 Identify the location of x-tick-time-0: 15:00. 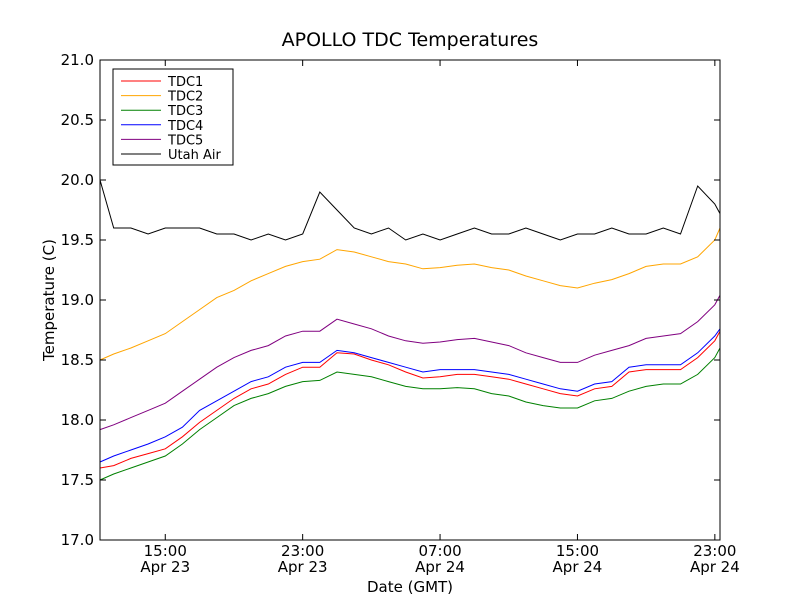
(165, 551).